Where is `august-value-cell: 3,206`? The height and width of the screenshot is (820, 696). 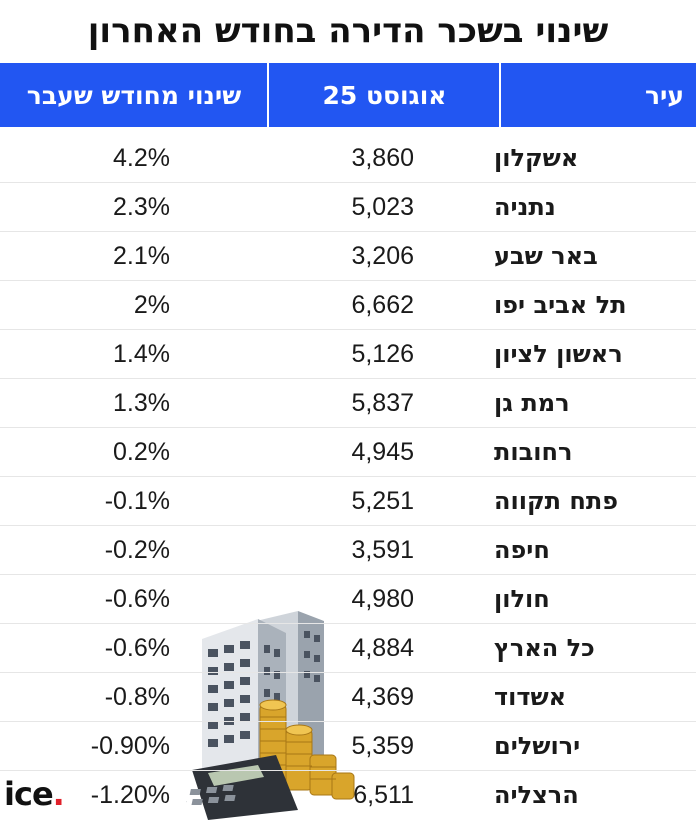 august-value-cell: 3,206 is located at coordinates (382, 255).